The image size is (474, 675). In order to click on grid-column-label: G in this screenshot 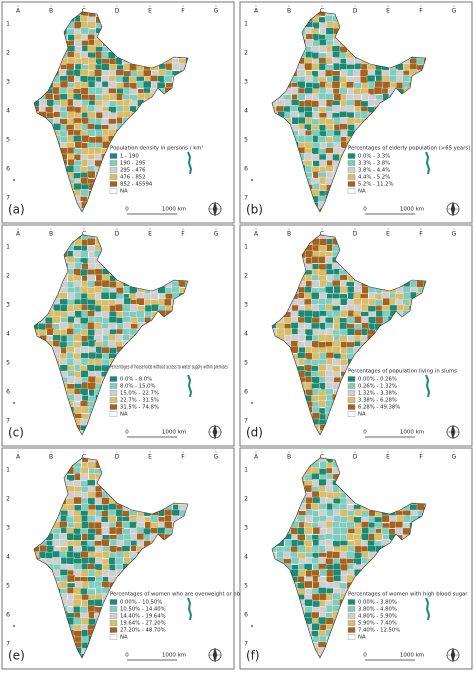, I will do `click(454, 457)`.